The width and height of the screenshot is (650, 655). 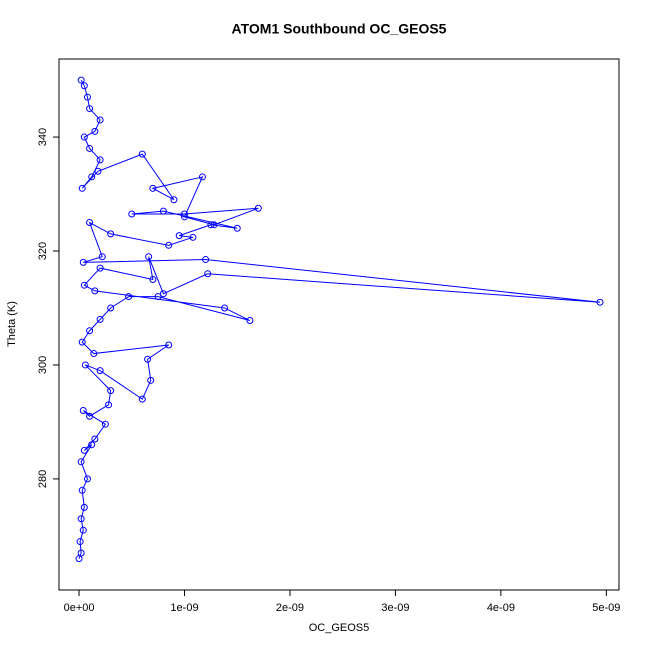 I want to click on x-tick-label: 5e-09, so click(x=606, y=608).